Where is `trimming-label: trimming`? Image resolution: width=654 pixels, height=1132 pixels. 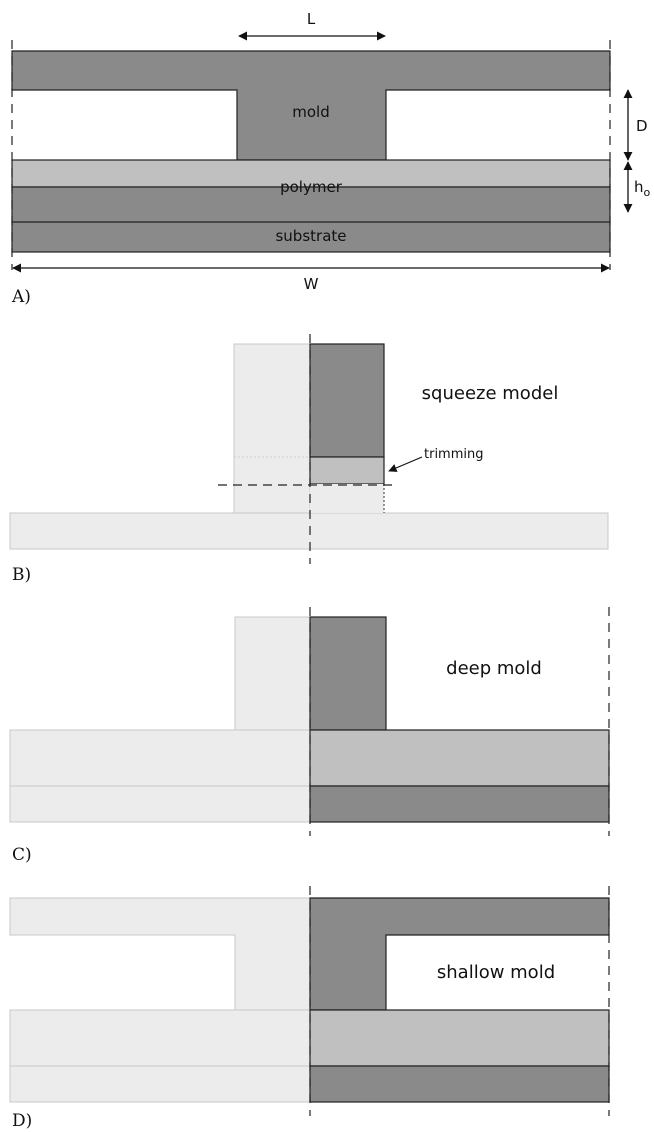 trimming-label: trimming is located at coordinates (453, 454).